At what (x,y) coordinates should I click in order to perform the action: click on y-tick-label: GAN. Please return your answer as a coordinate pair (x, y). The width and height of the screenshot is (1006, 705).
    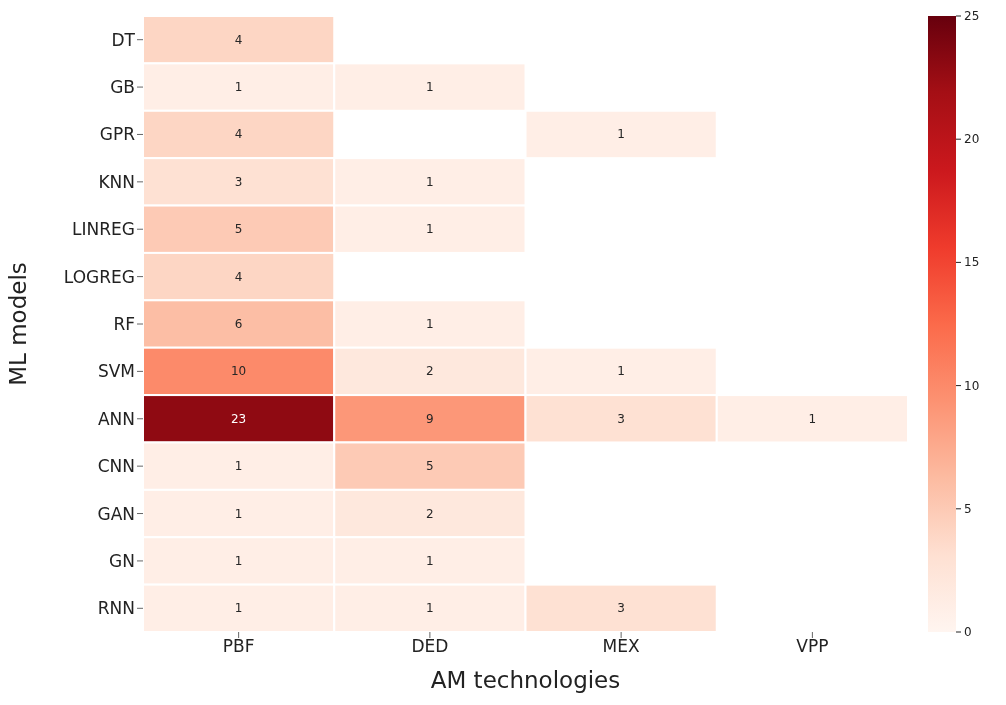
    Looking at the image, I should click on (116, 513).